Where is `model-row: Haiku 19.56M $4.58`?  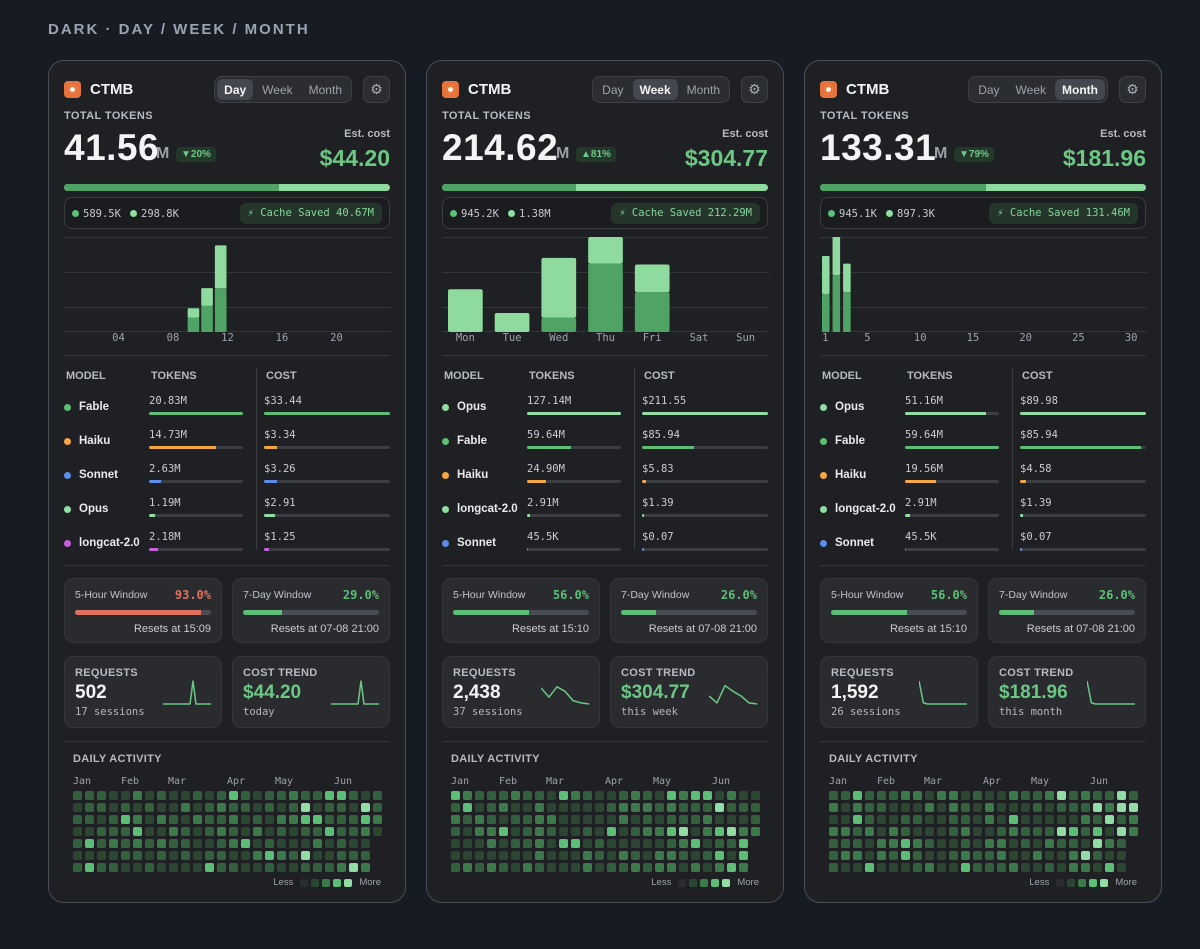 model-row: Haiku 19.56M $4.58 is located at coordinates (983, 477).